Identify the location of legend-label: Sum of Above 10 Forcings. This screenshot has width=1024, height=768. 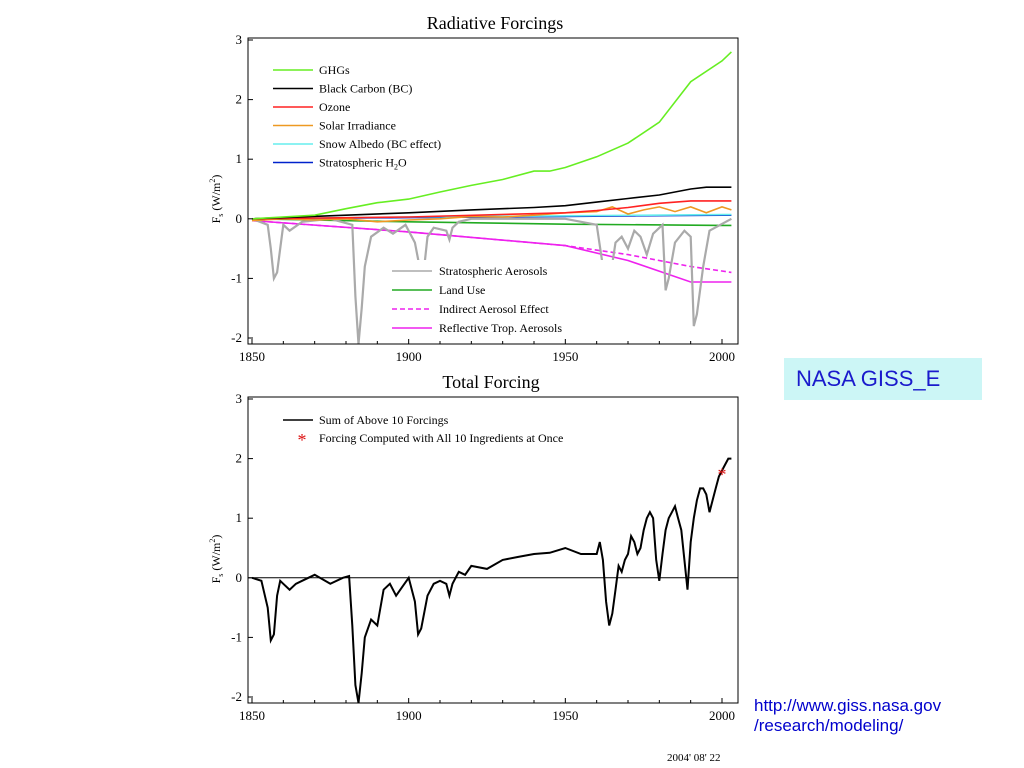
(384, 420).